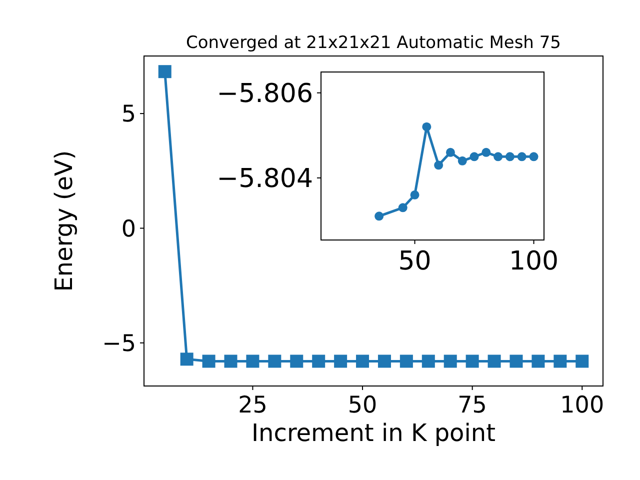  Describe the element at coordinates (373, 43) in the screenshot. I see `chart-title: Converged at 21x21x21 Automatic Mesh 75` at that location.